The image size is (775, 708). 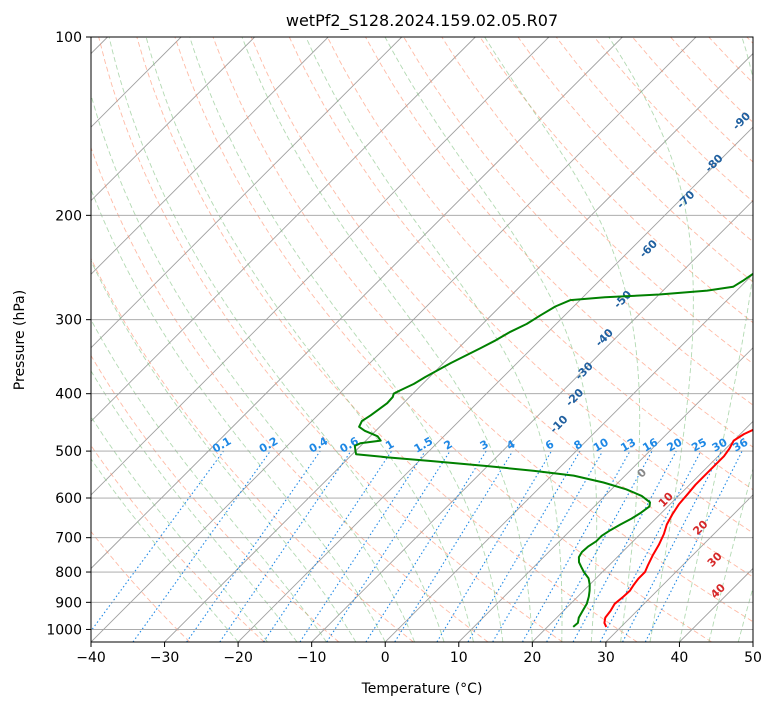 I want to click on y-tick-label: 500, so click(x=68, y=452).